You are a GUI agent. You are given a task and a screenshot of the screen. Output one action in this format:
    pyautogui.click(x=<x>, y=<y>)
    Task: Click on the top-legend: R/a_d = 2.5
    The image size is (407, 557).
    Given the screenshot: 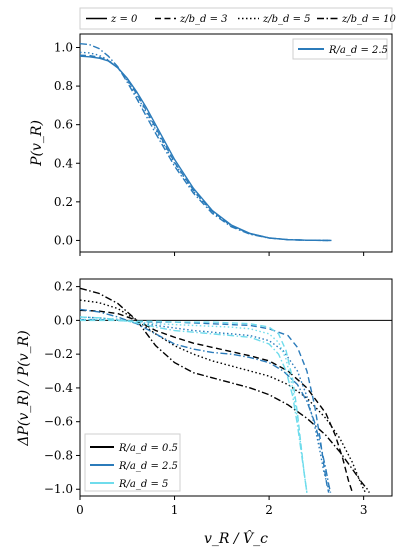 What is the action you would take?
    pyautogui.click(x=340, y=49)
    